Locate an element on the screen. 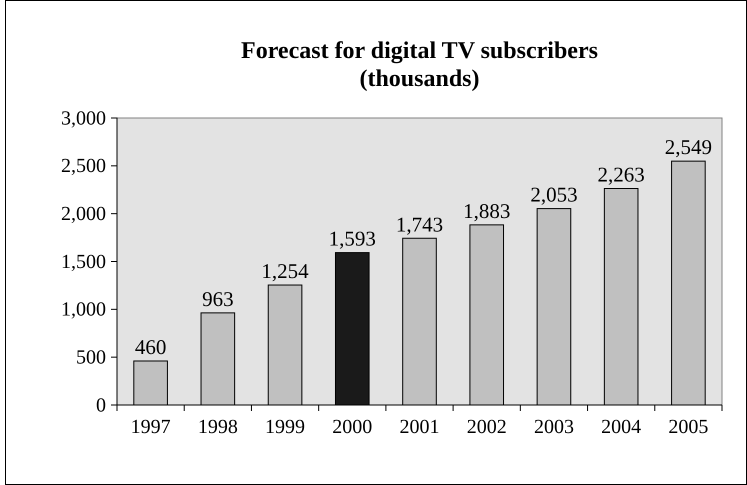 The width and height of the screenshot is (747, 485). x-tick-label: 2003 is located at coordinates (554, 427).